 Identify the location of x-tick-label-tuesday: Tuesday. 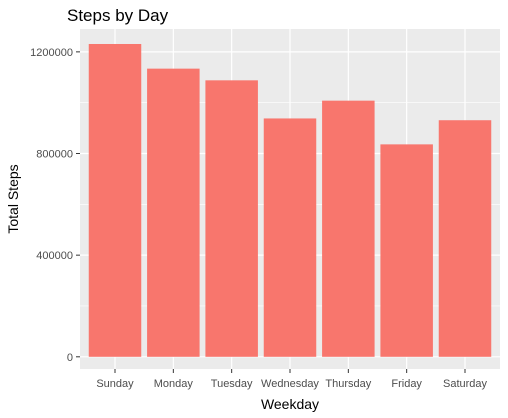
(232, 384).